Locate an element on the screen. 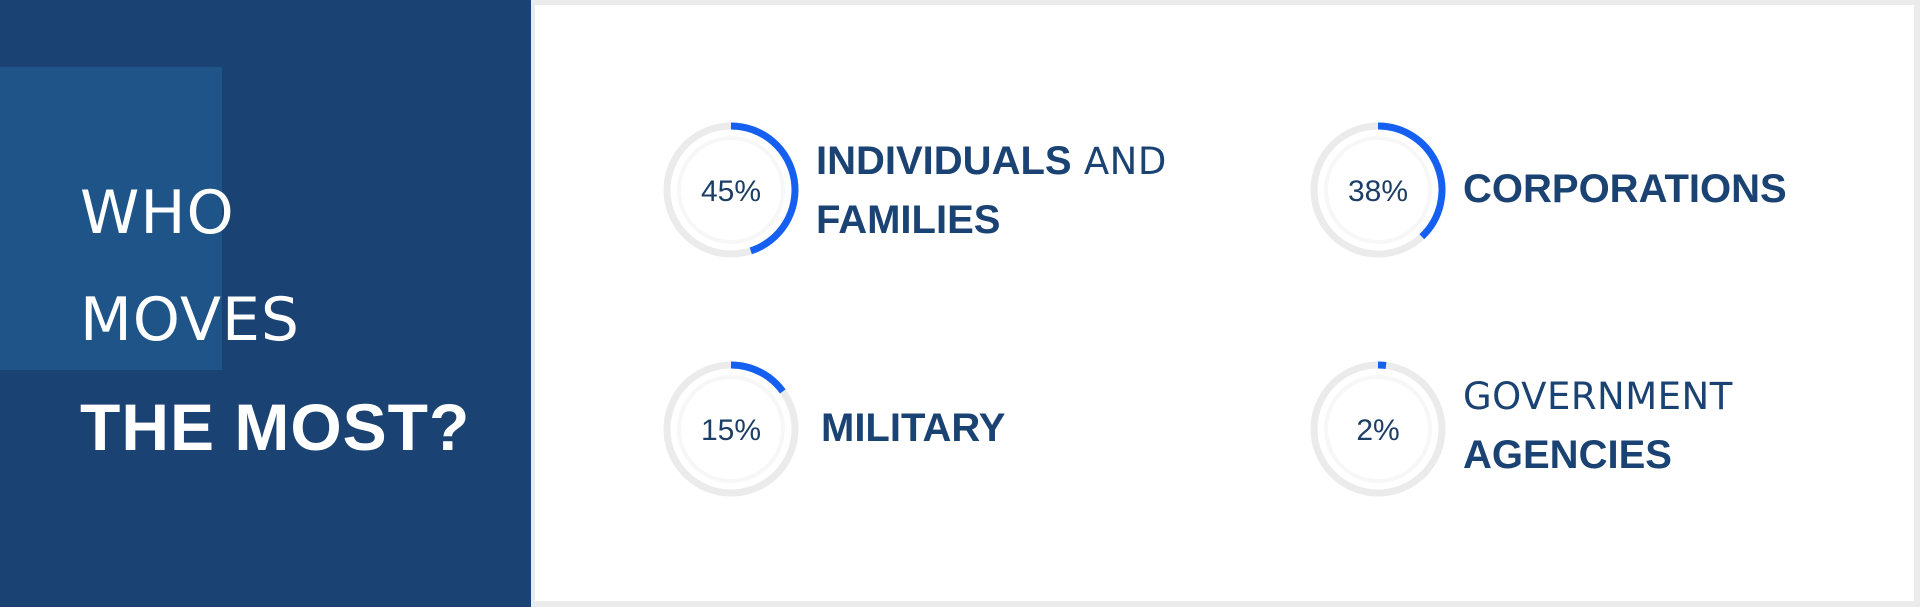  percent-label: 2% is located at coordinates (1377, 430).